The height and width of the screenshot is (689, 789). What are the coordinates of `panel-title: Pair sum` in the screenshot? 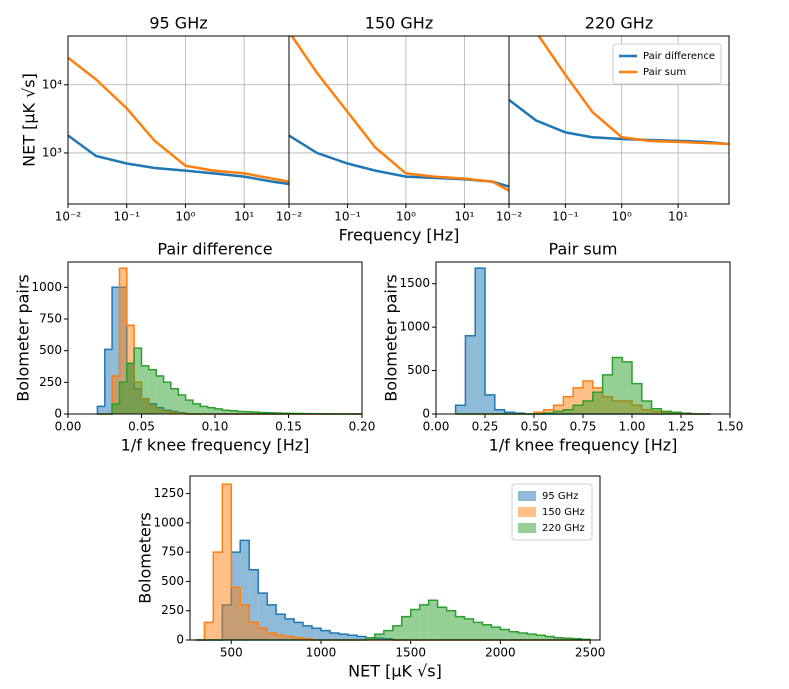 It's located at (583, 249).